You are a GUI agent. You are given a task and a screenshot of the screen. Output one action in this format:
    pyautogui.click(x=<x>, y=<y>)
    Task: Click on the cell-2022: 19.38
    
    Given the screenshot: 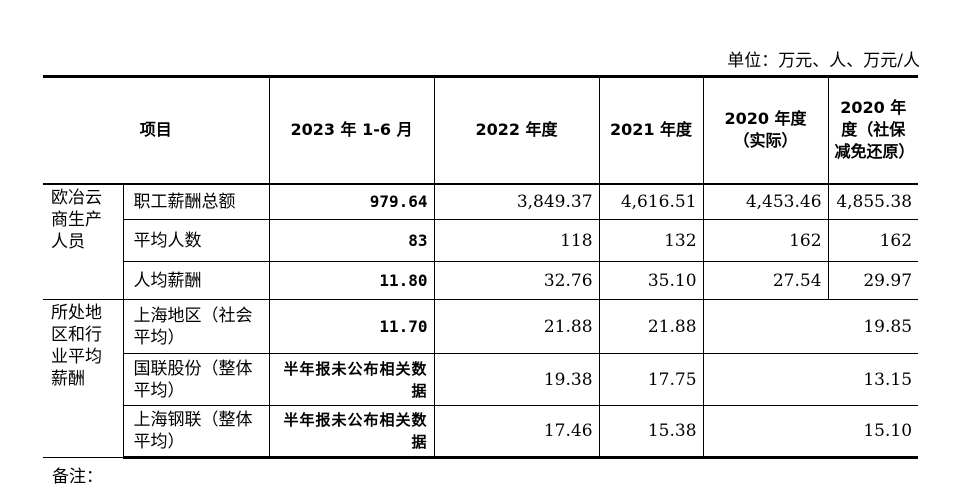 What is the action you would take?
    pyautogui.click(x=516, y=379)
    